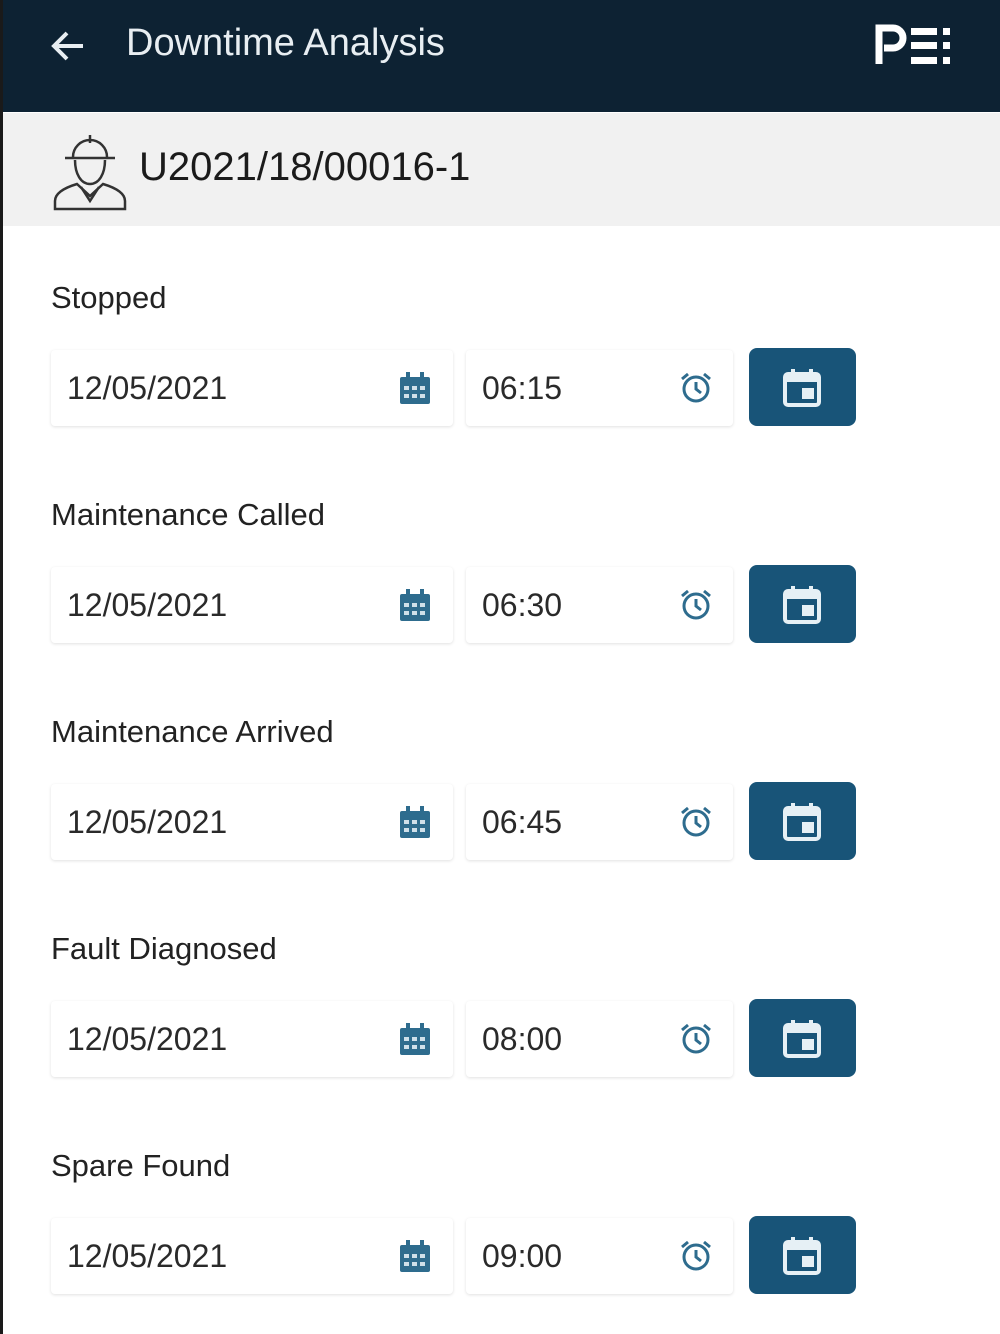  Describe the element at coordinates (109, 297) in the screenshot. I see `event-label: Stopped` at that location.